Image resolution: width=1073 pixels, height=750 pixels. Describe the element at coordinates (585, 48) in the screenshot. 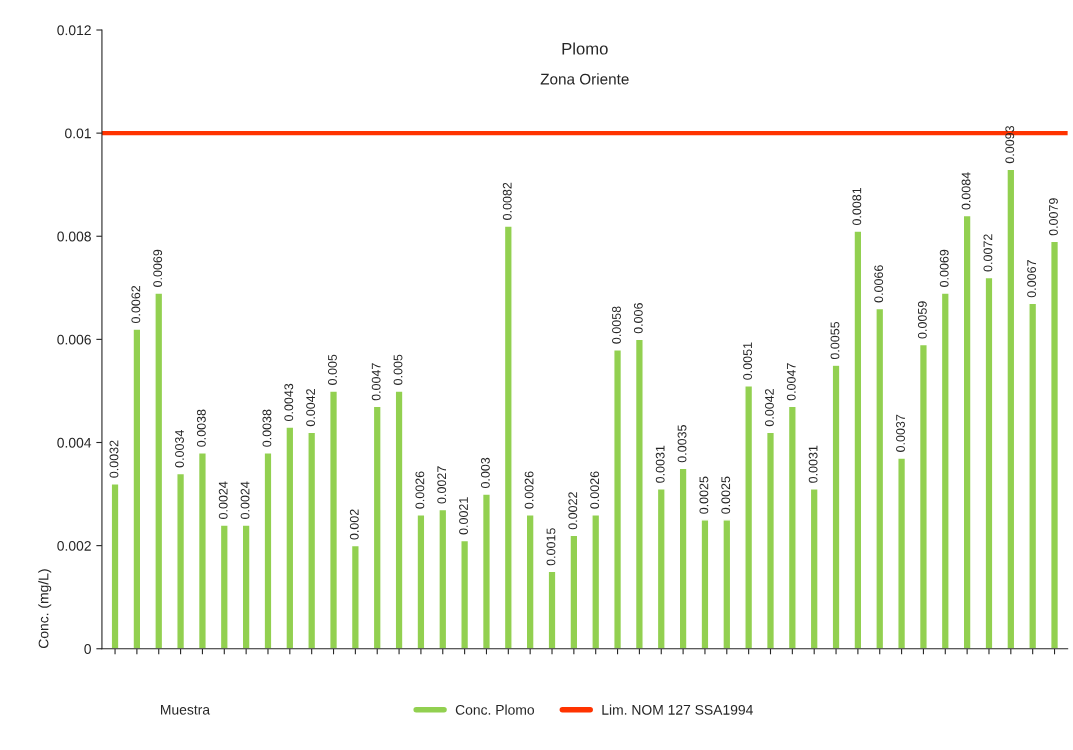

I see `text: Plomo` at that location.